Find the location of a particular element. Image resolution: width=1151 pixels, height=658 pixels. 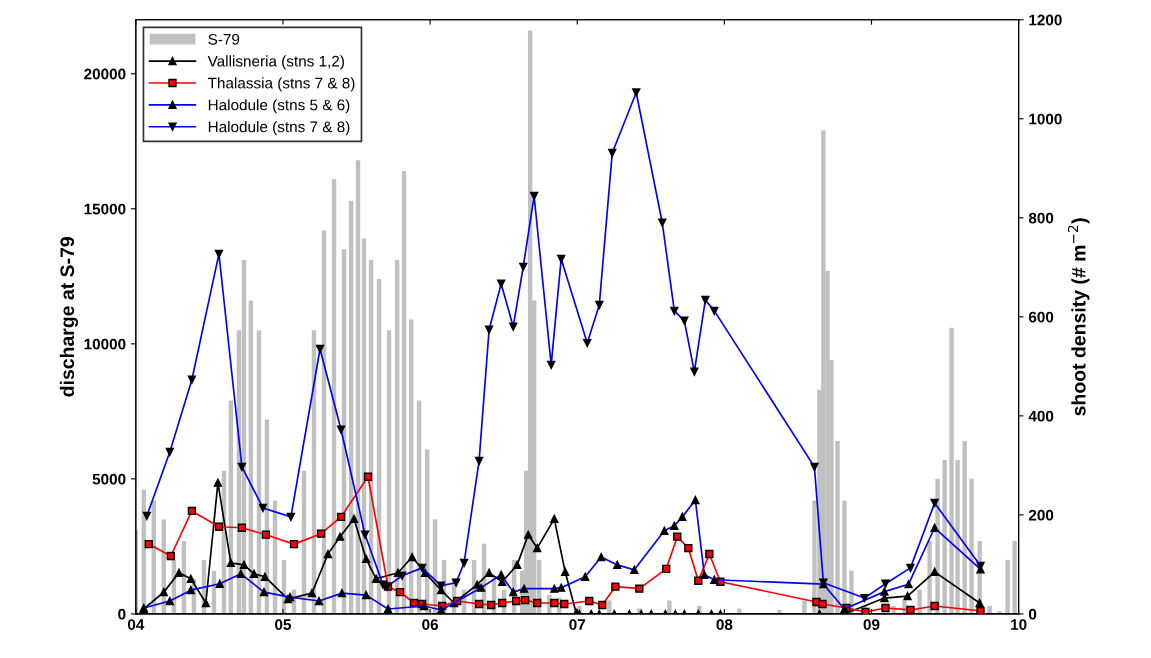

x-tick-label: 09 is located at coordinates (871, 624).